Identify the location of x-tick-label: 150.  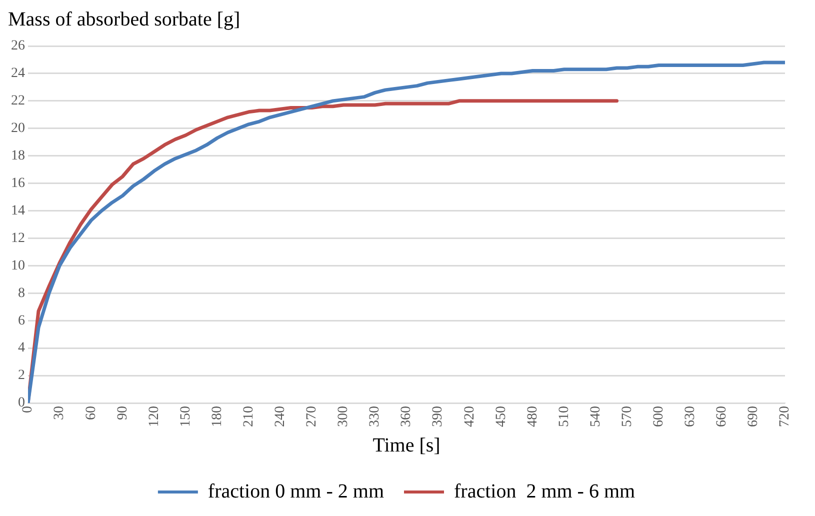
(186, 416).